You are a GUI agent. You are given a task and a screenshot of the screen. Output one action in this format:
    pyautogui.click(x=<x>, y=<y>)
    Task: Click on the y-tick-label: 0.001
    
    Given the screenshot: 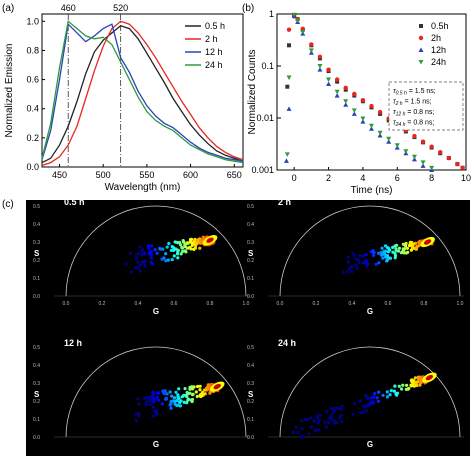 What is the action you would take?
    pyautogui.click(x=262, y=170)
    